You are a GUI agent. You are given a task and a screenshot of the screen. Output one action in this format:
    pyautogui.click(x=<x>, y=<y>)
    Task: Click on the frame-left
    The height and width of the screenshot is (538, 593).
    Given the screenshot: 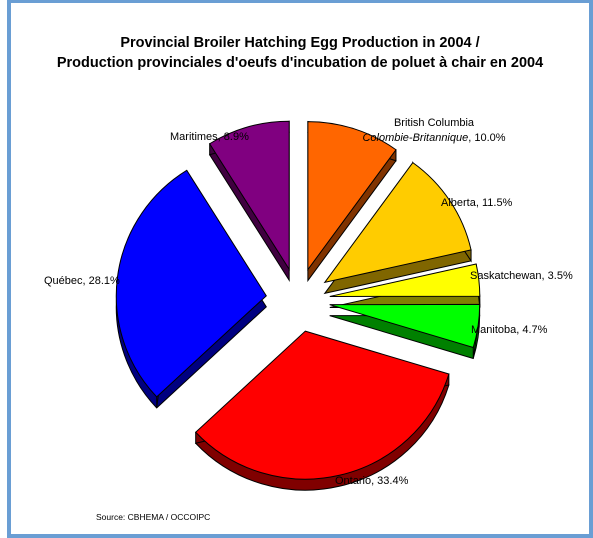 What is the action you would take?
    pyautogui.click(x=9, y=269)
    